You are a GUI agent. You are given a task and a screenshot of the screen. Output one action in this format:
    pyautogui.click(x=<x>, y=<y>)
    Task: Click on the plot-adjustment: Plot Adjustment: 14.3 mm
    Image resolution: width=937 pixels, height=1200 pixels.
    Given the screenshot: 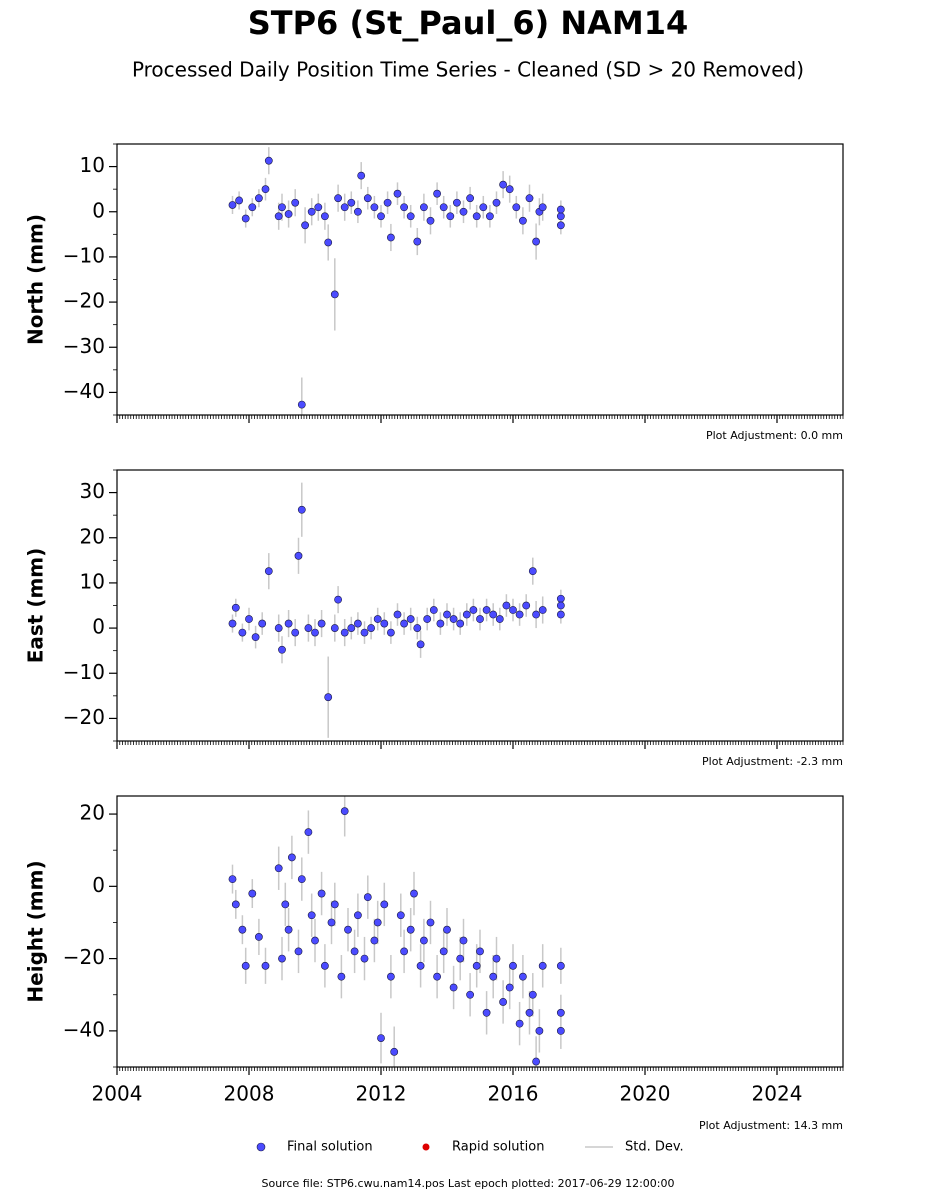 What is the action you would take?
    pyautogui.click(x=771, y=1125)
    